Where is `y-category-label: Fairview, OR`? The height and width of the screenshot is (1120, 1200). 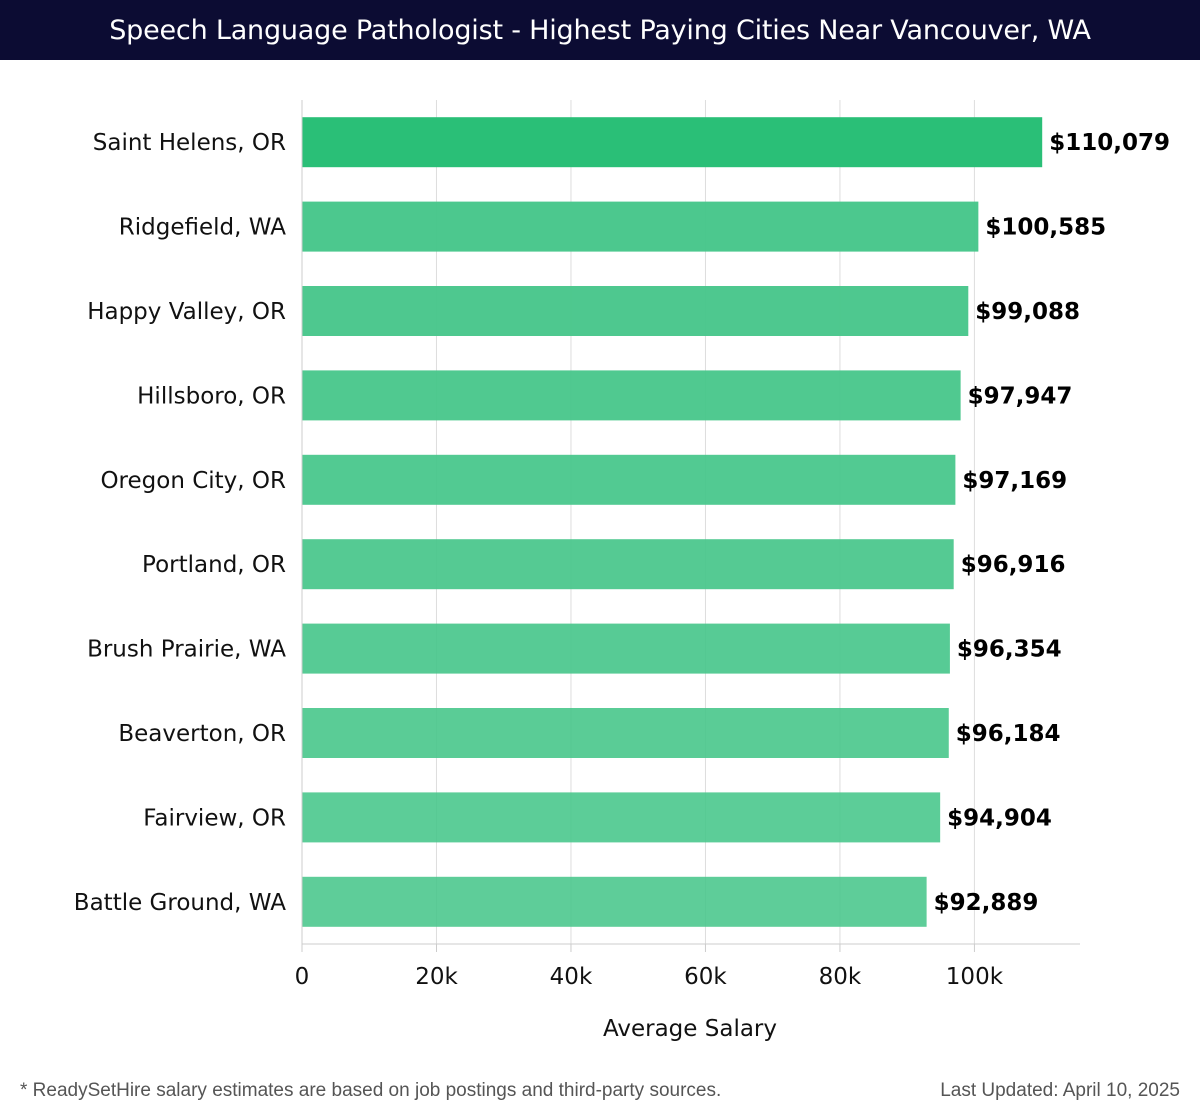
y-category-label: Fairview, OR is located at coordinates (214, 818).